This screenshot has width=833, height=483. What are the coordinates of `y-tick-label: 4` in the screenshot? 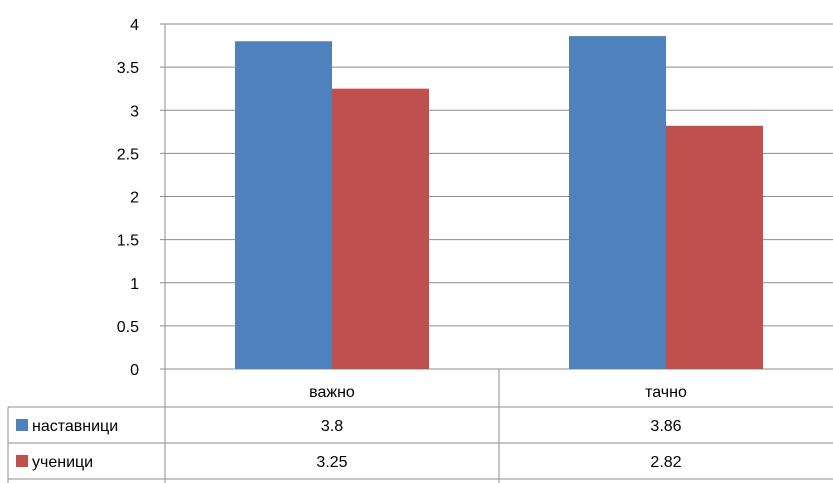 It's located at (134, 25).